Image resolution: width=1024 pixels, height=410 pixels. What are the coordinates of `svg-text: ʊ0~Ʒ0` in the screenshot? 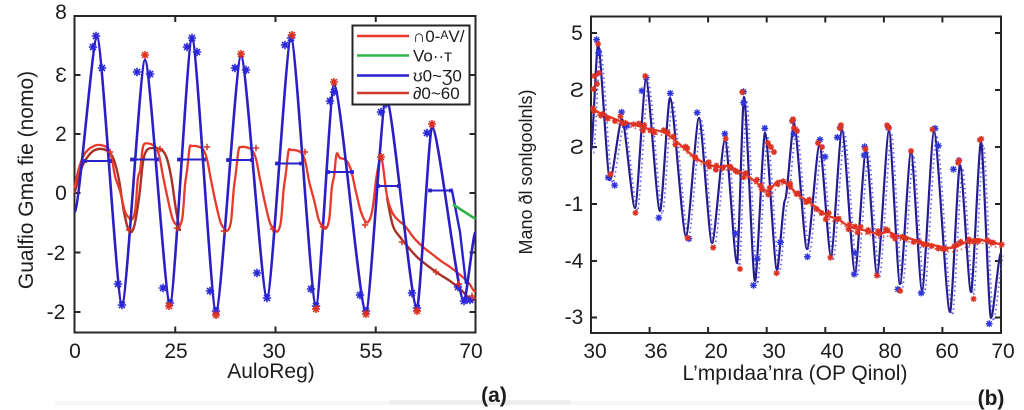 It's located at (437, 76).